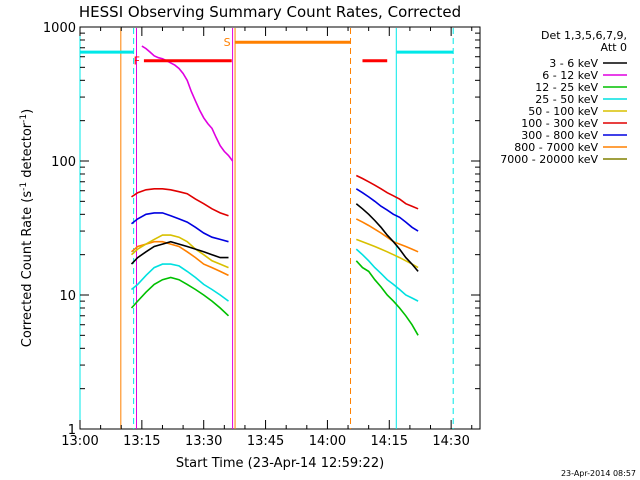 Image resolution: width=640 pixels, height=480 pixels. What do you see at coordinates (614, 47) in the screenshot?
I see `legend-header-2: Att 0` at bounding box center [614, 47].